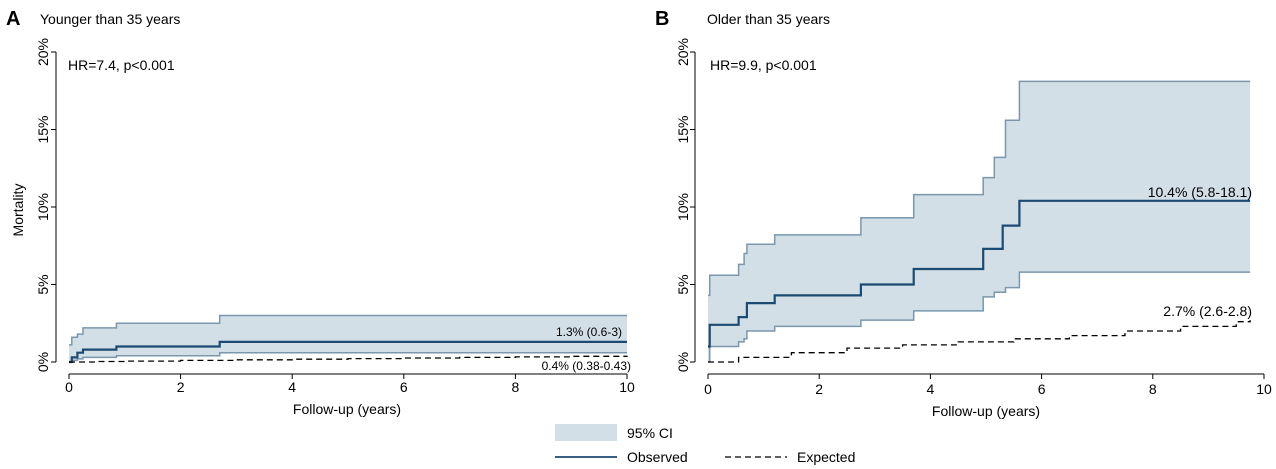  Describe the element at coordinates (708, 389) in the screenshot. I see `panel-b-x-tick-label: 0` at that location.